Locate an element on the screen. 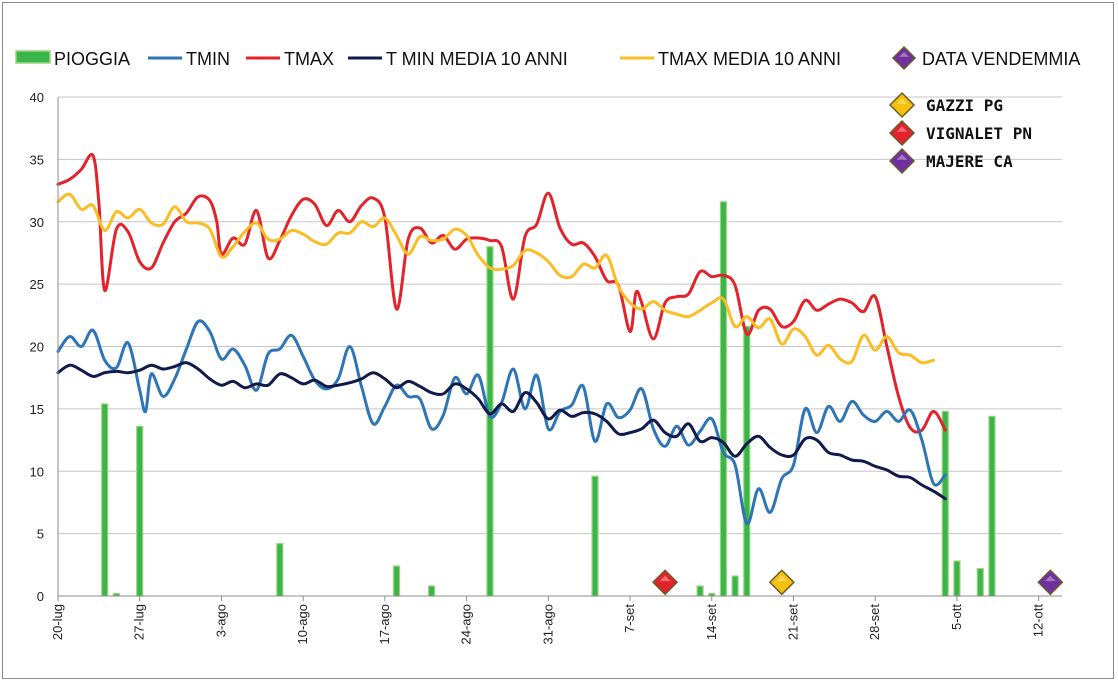 The image size is (1118, 683). harvest-legend-label-majere-ca: MAJERE CA is located at coordinates (969, 161).